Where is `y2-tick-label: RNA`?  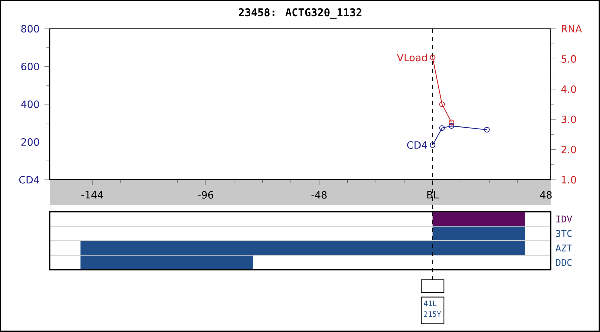
y2-tick-label: RNA is located at coordinates (572, 29).